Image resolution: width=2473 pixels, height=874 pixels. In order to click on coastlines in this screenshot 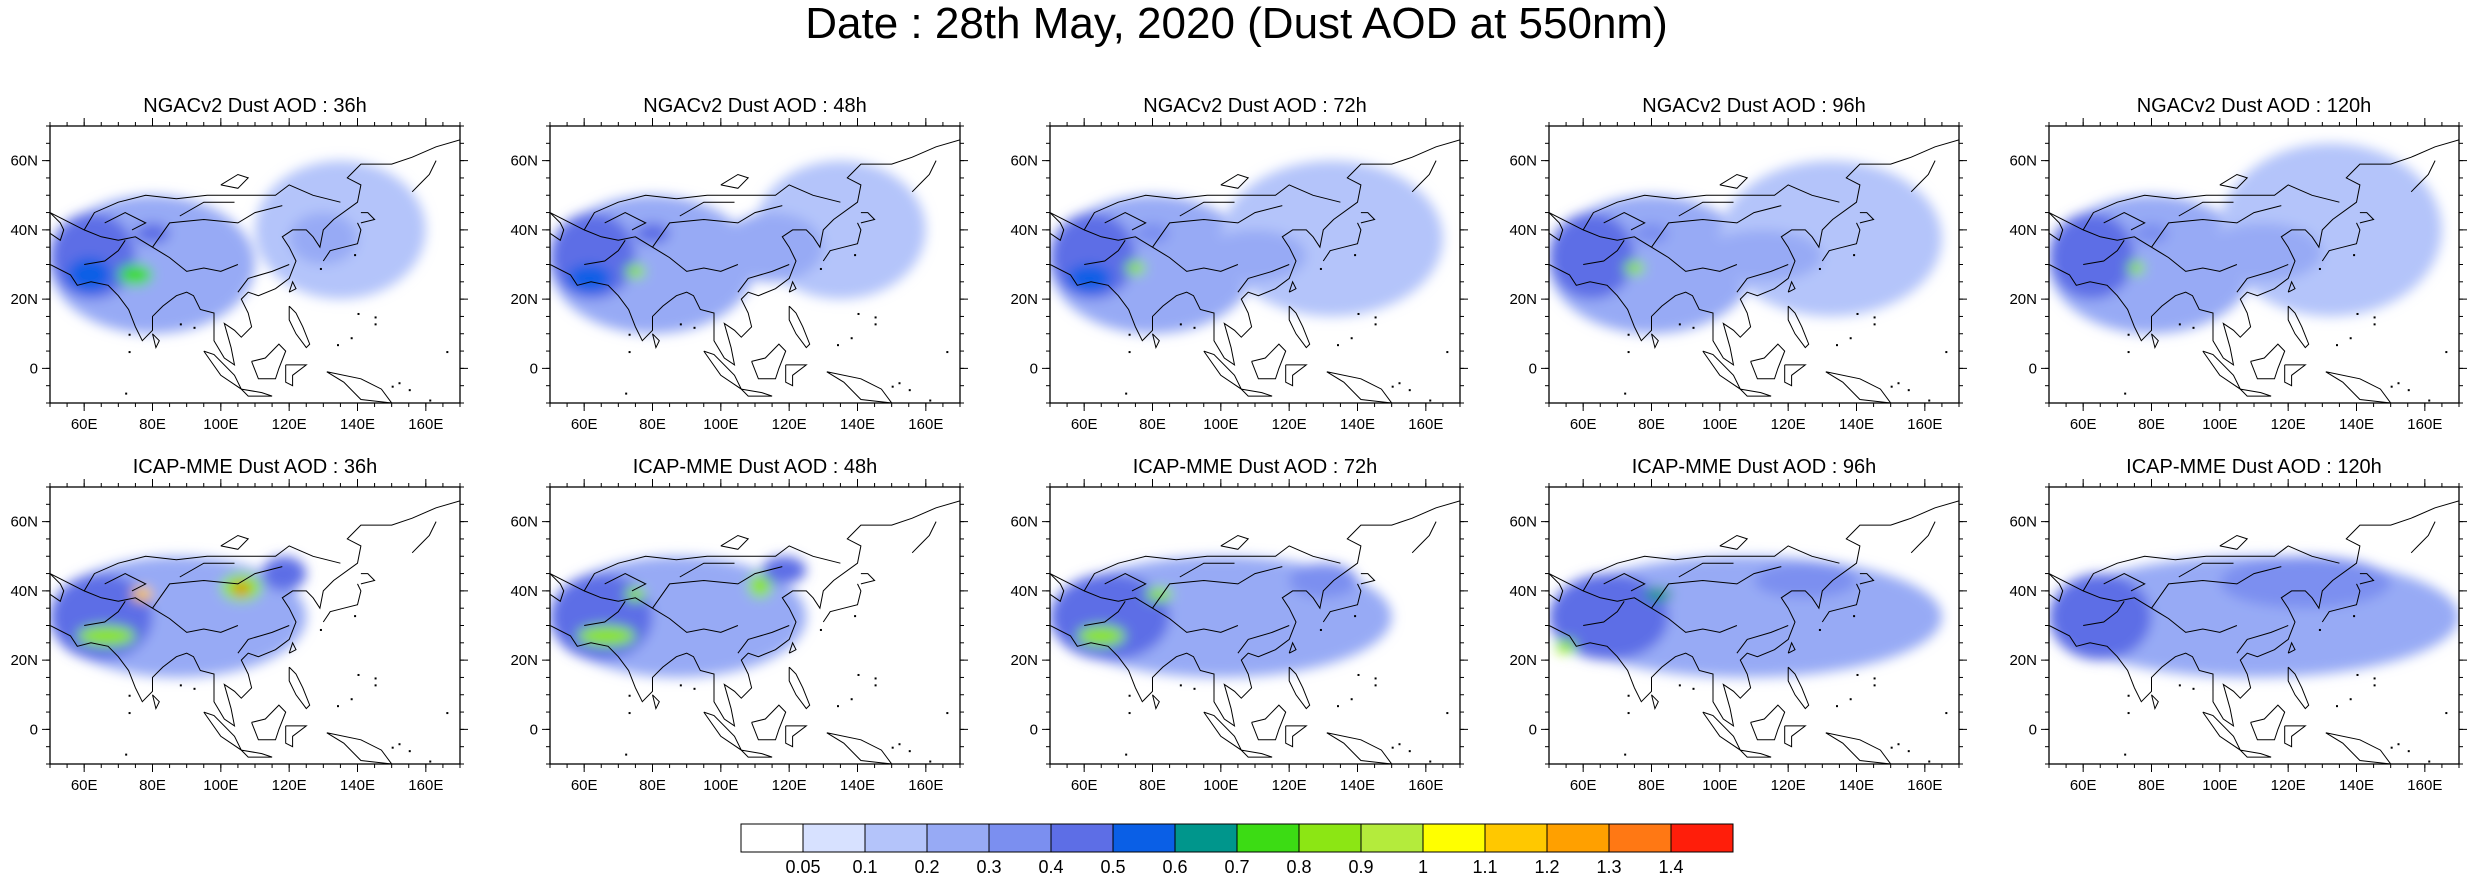, I will do `click(1255, 650)`.